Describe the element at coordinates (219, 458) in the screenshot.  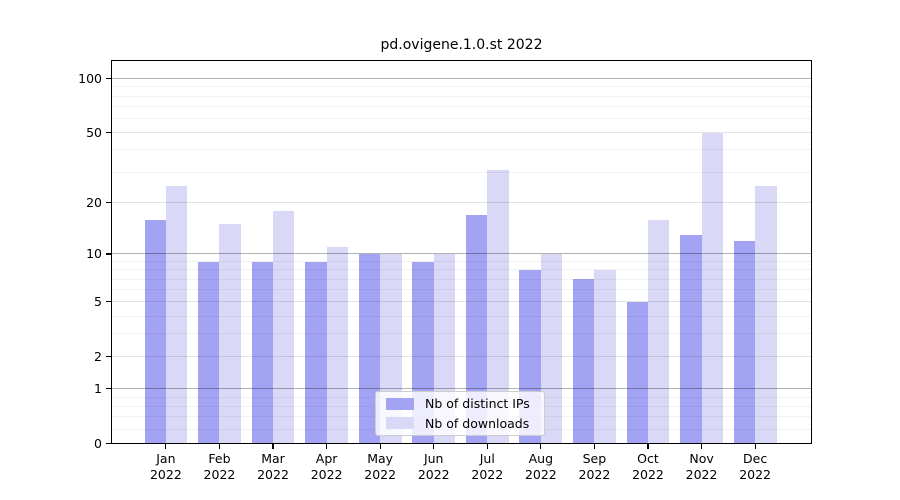
I see `x-tick-month: Feb` at that location.